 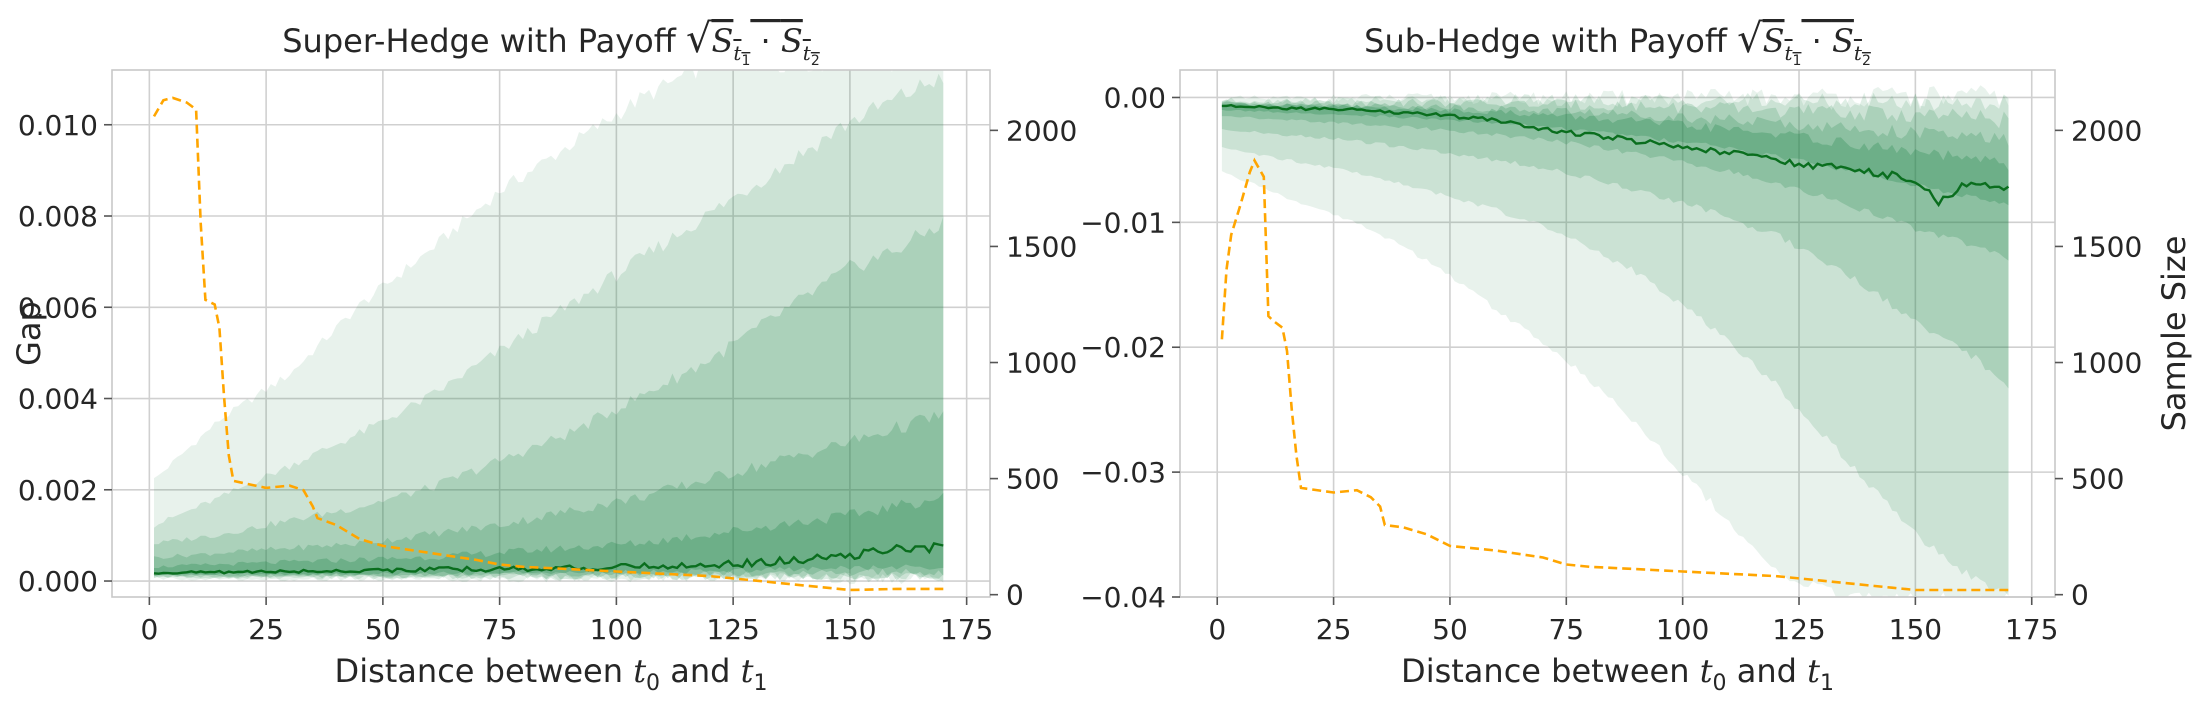 I want to click on y-axis: −0.04 −0.03 −0.02 −0.01 0.00, so click(x=1130, y=347).